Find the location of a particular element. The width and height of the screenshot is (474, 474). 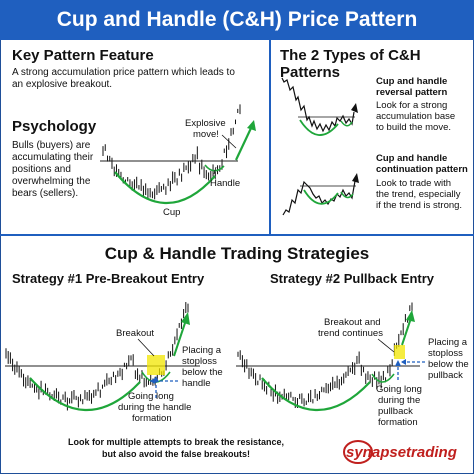

s2-label-2: trend continues is located at coordinates (350, 333).